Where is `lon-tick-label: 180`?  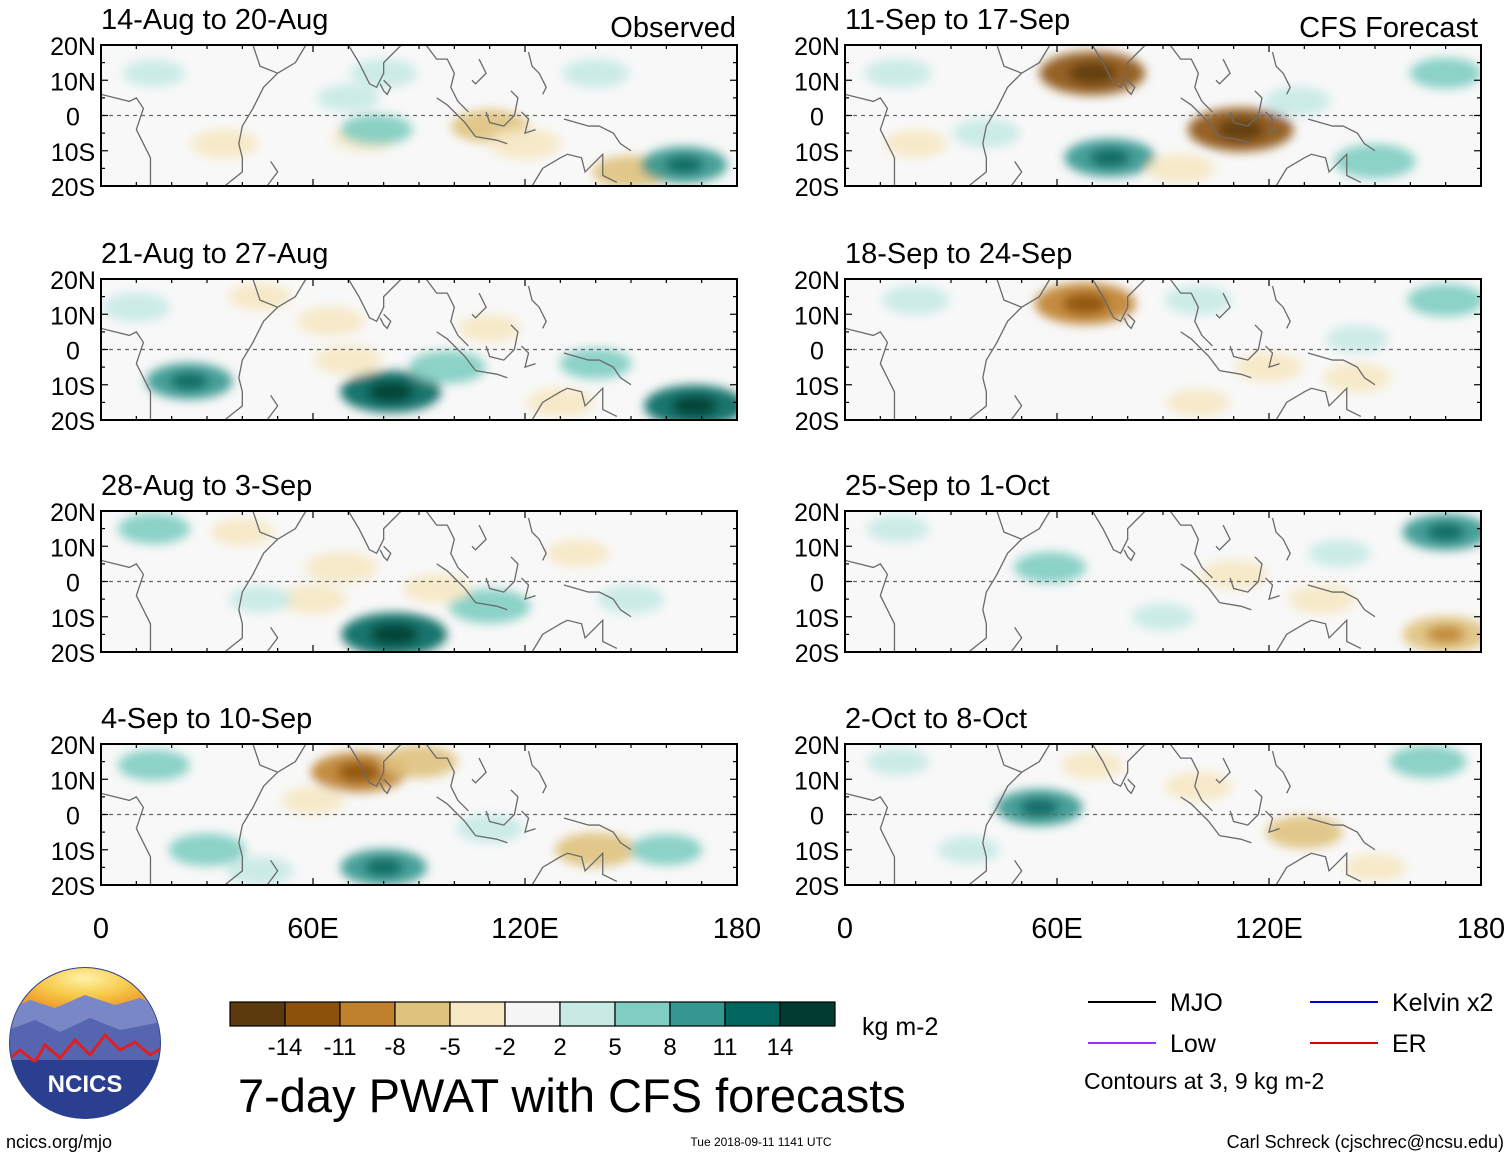 lon-tick-label: 180 is located at coordinates (1481, 929).